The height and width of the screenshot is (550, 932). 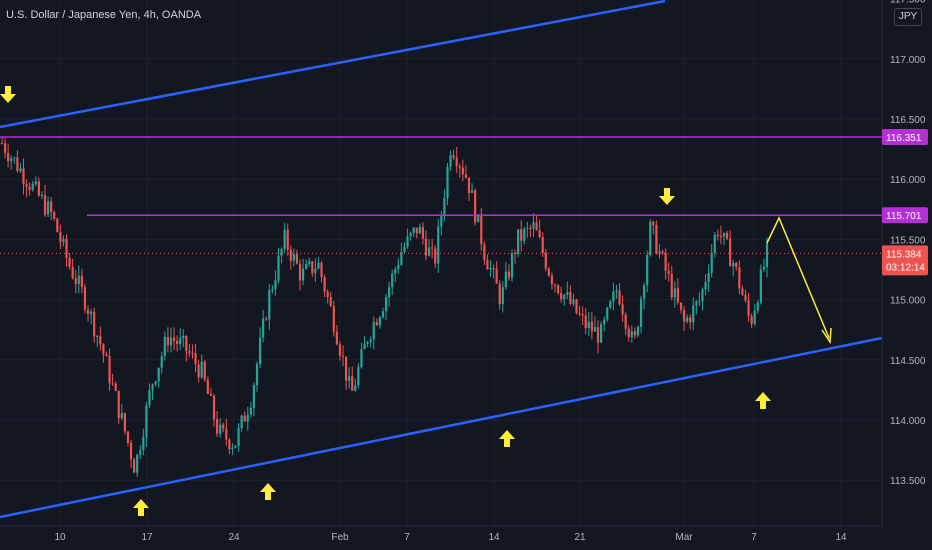 I want to click on x-tick-label: 7, so click(x=754, y=537).